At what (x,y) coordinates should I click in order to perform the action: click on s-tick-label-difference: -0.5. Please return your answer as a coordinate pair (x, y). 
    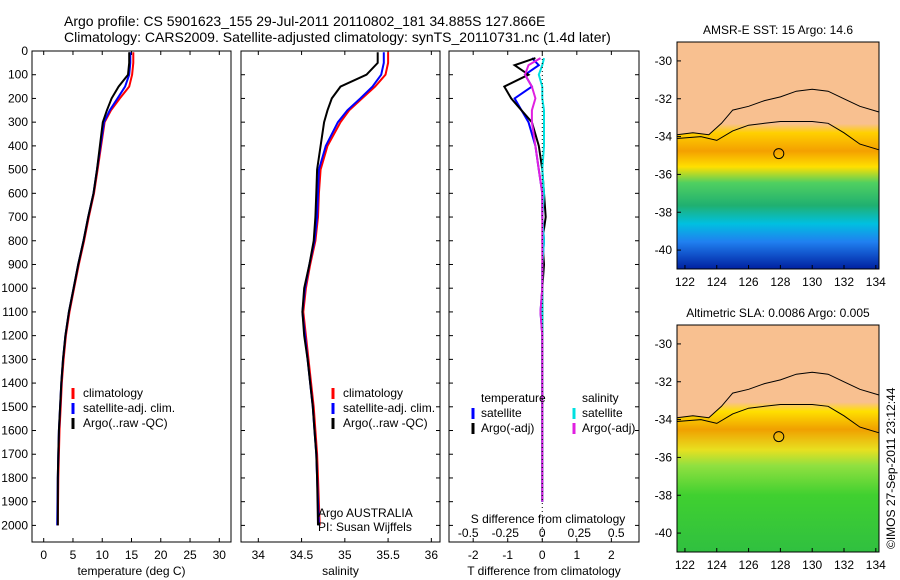
    Looking at the image, I should click on (468, 533).